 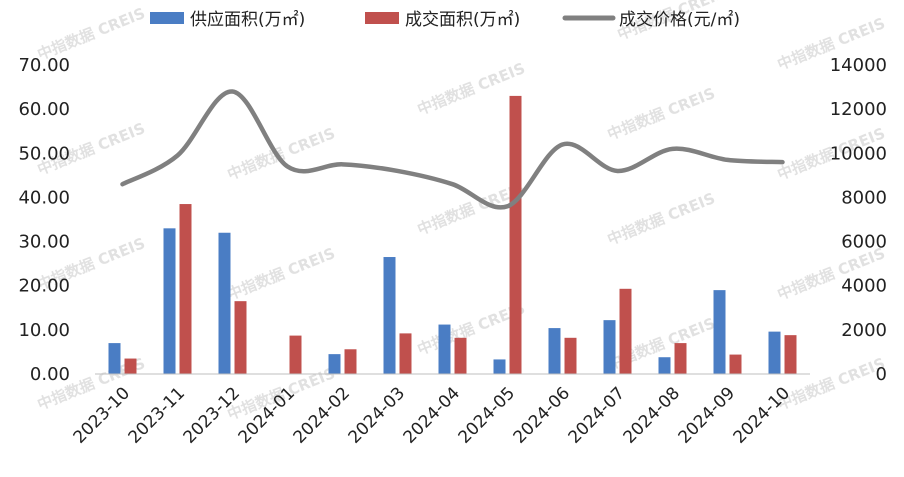 What do you see at coordinates (462, 20) in the screenshot?
I see `legend-label: 成交面积(万㎡)` at bounding box center [462, 20].